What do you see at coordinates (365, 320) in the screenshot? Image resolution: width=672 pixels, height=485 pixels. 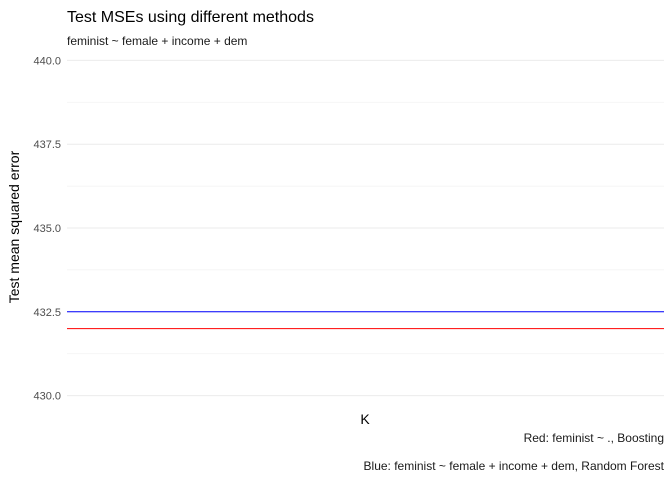 I see `series-layer` at bounding box center [365, 320].